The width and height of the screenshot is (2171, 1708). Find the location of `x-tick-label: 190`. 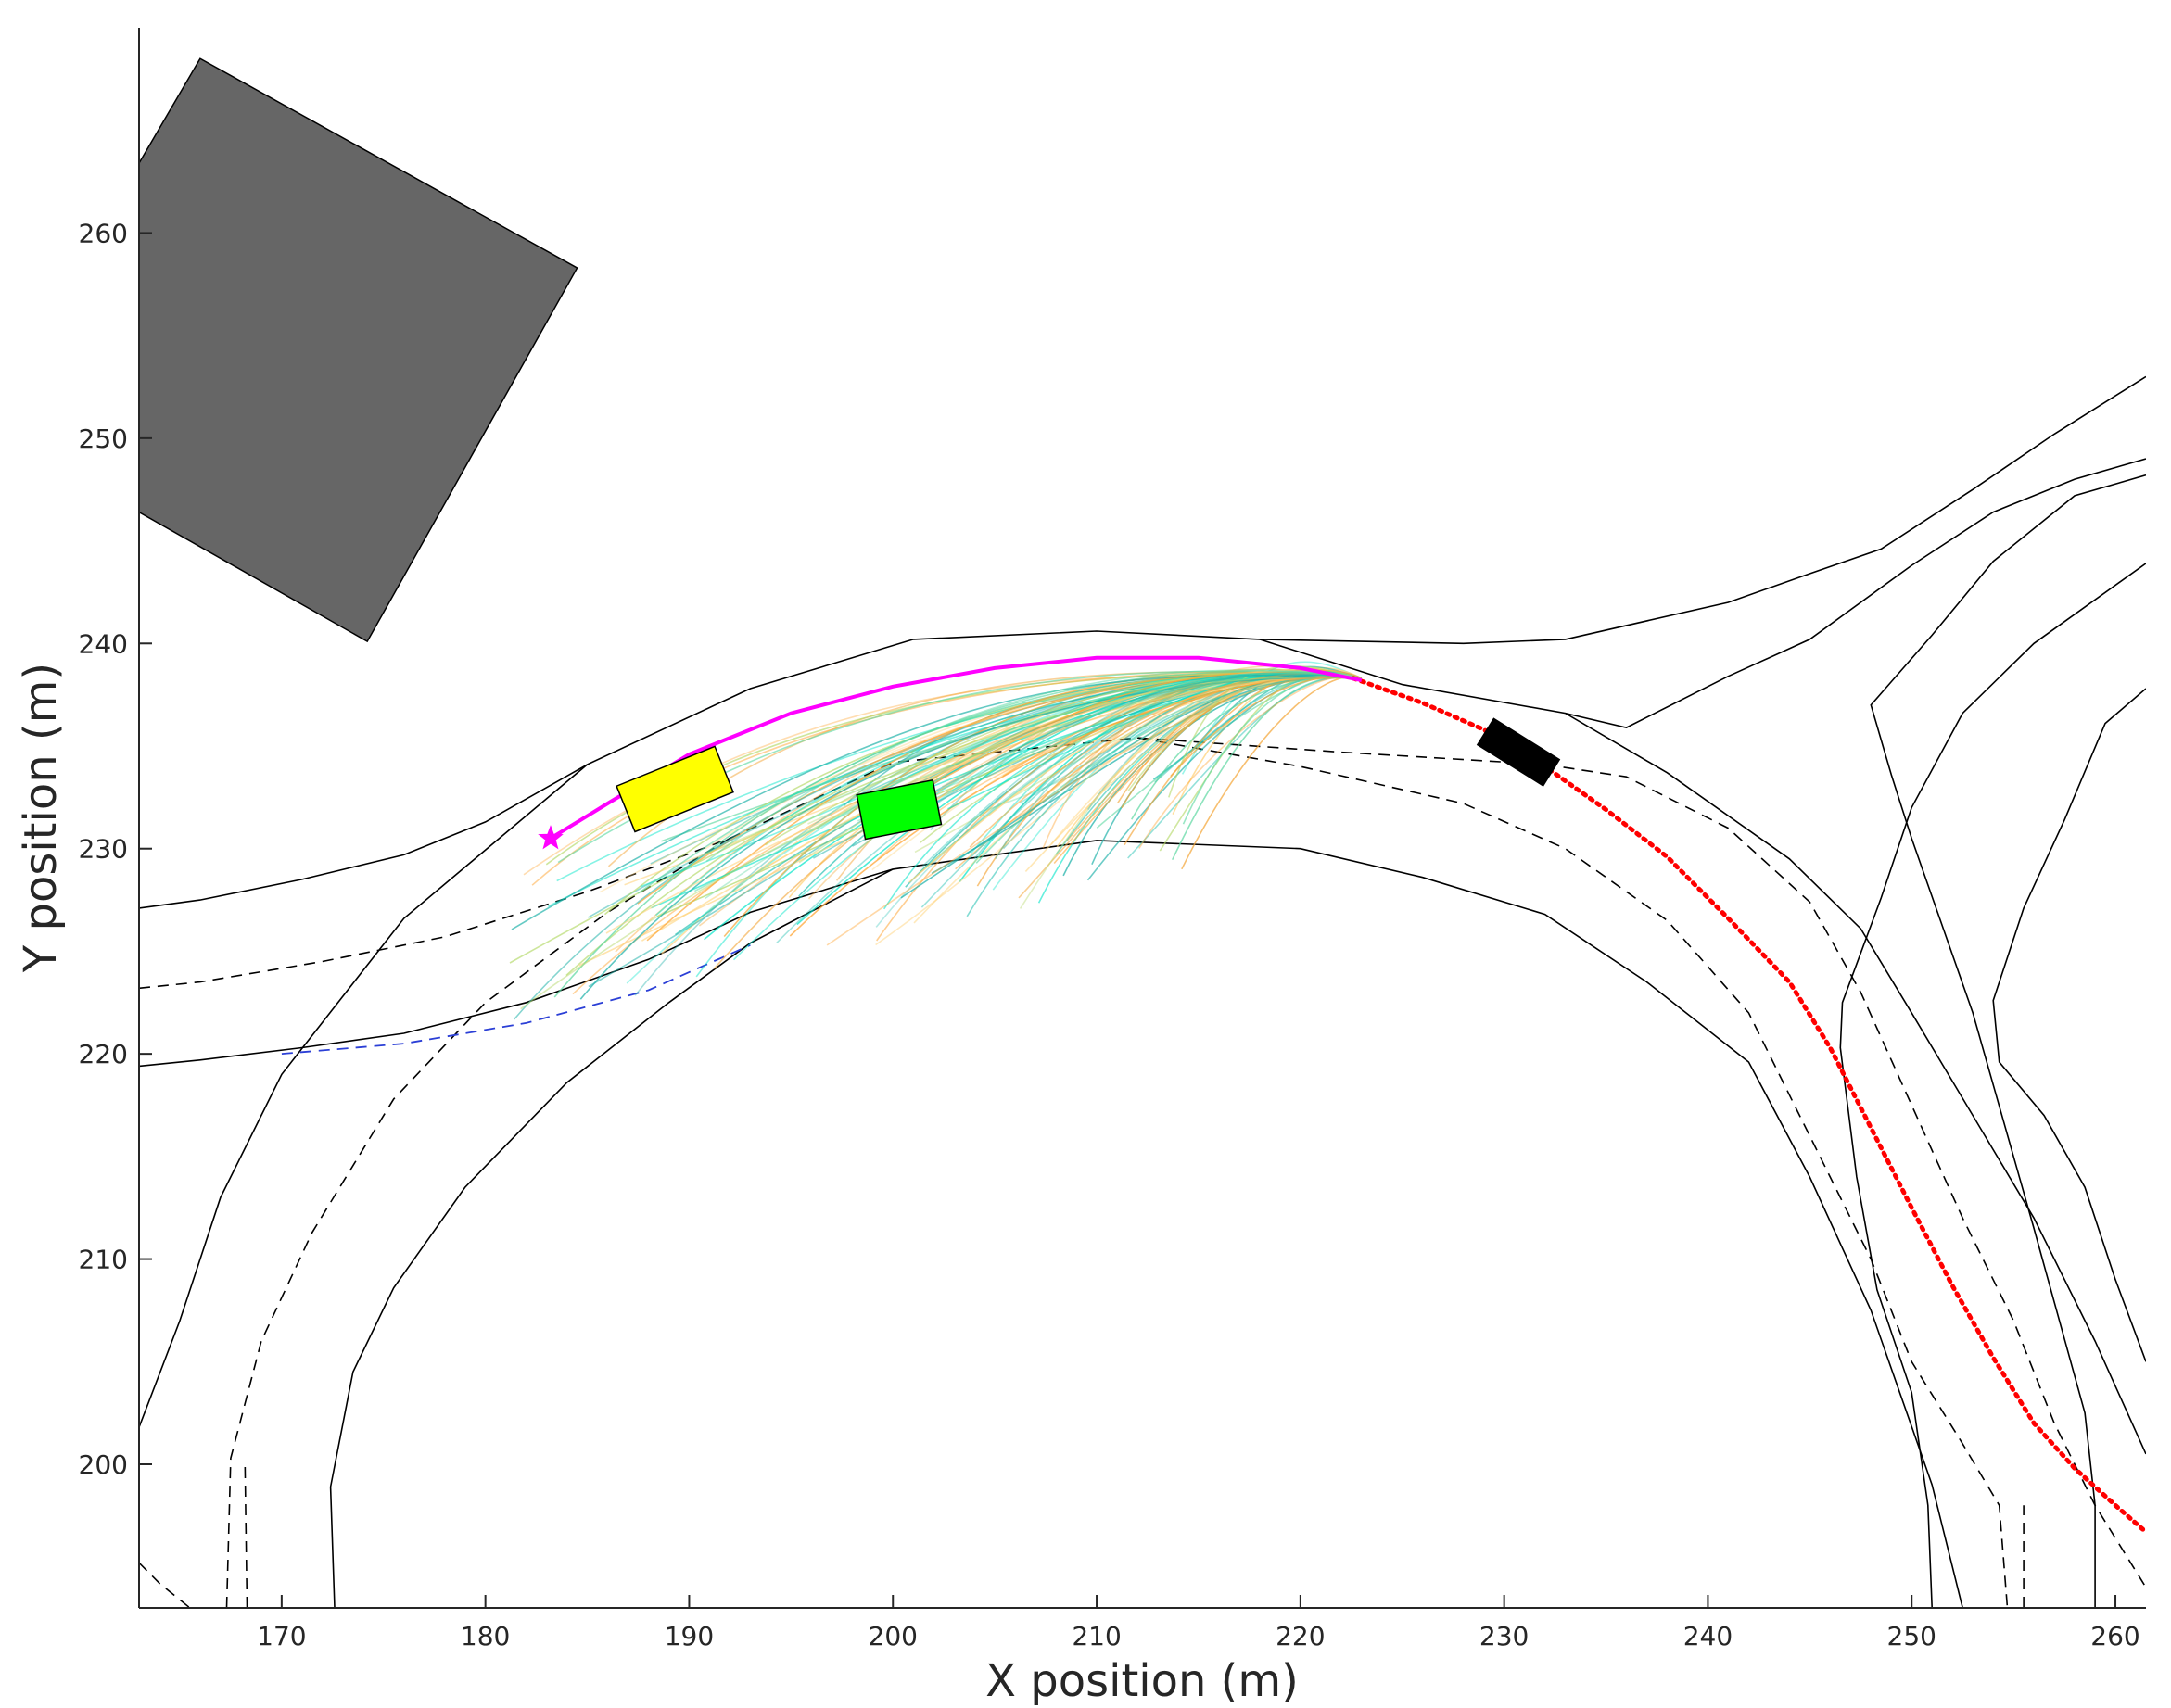

x-tick-label: 190 is located at coordinates (689, 1636).